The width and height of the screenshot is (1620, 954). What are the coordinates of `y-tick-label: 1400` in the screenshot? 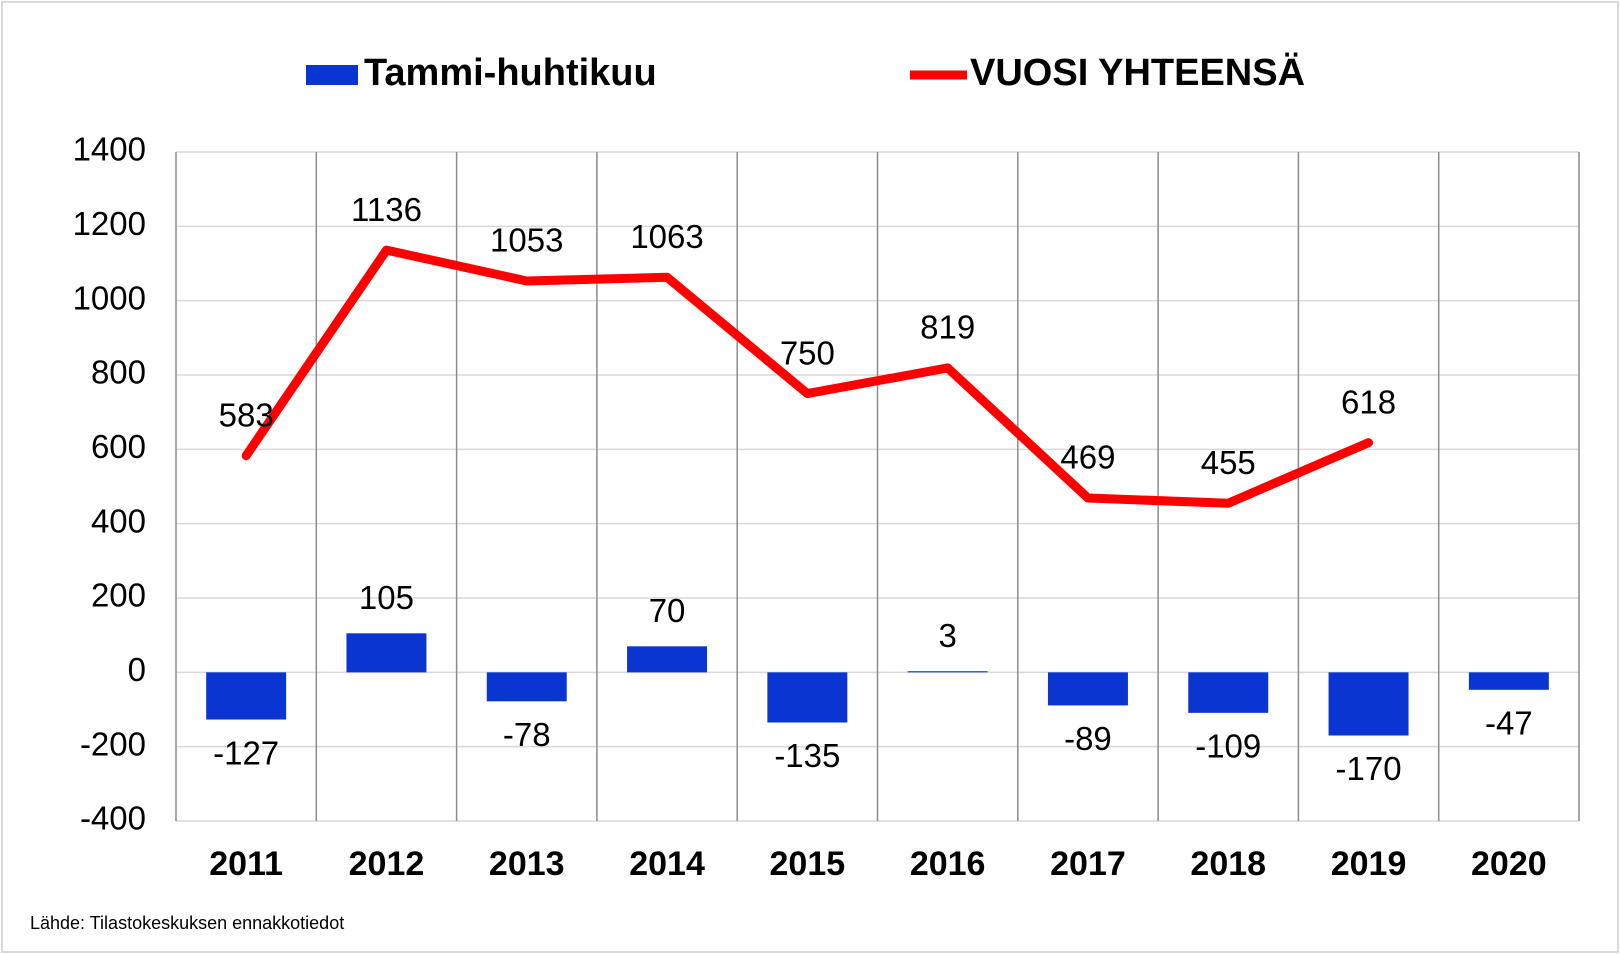 It's located at (109, 149).